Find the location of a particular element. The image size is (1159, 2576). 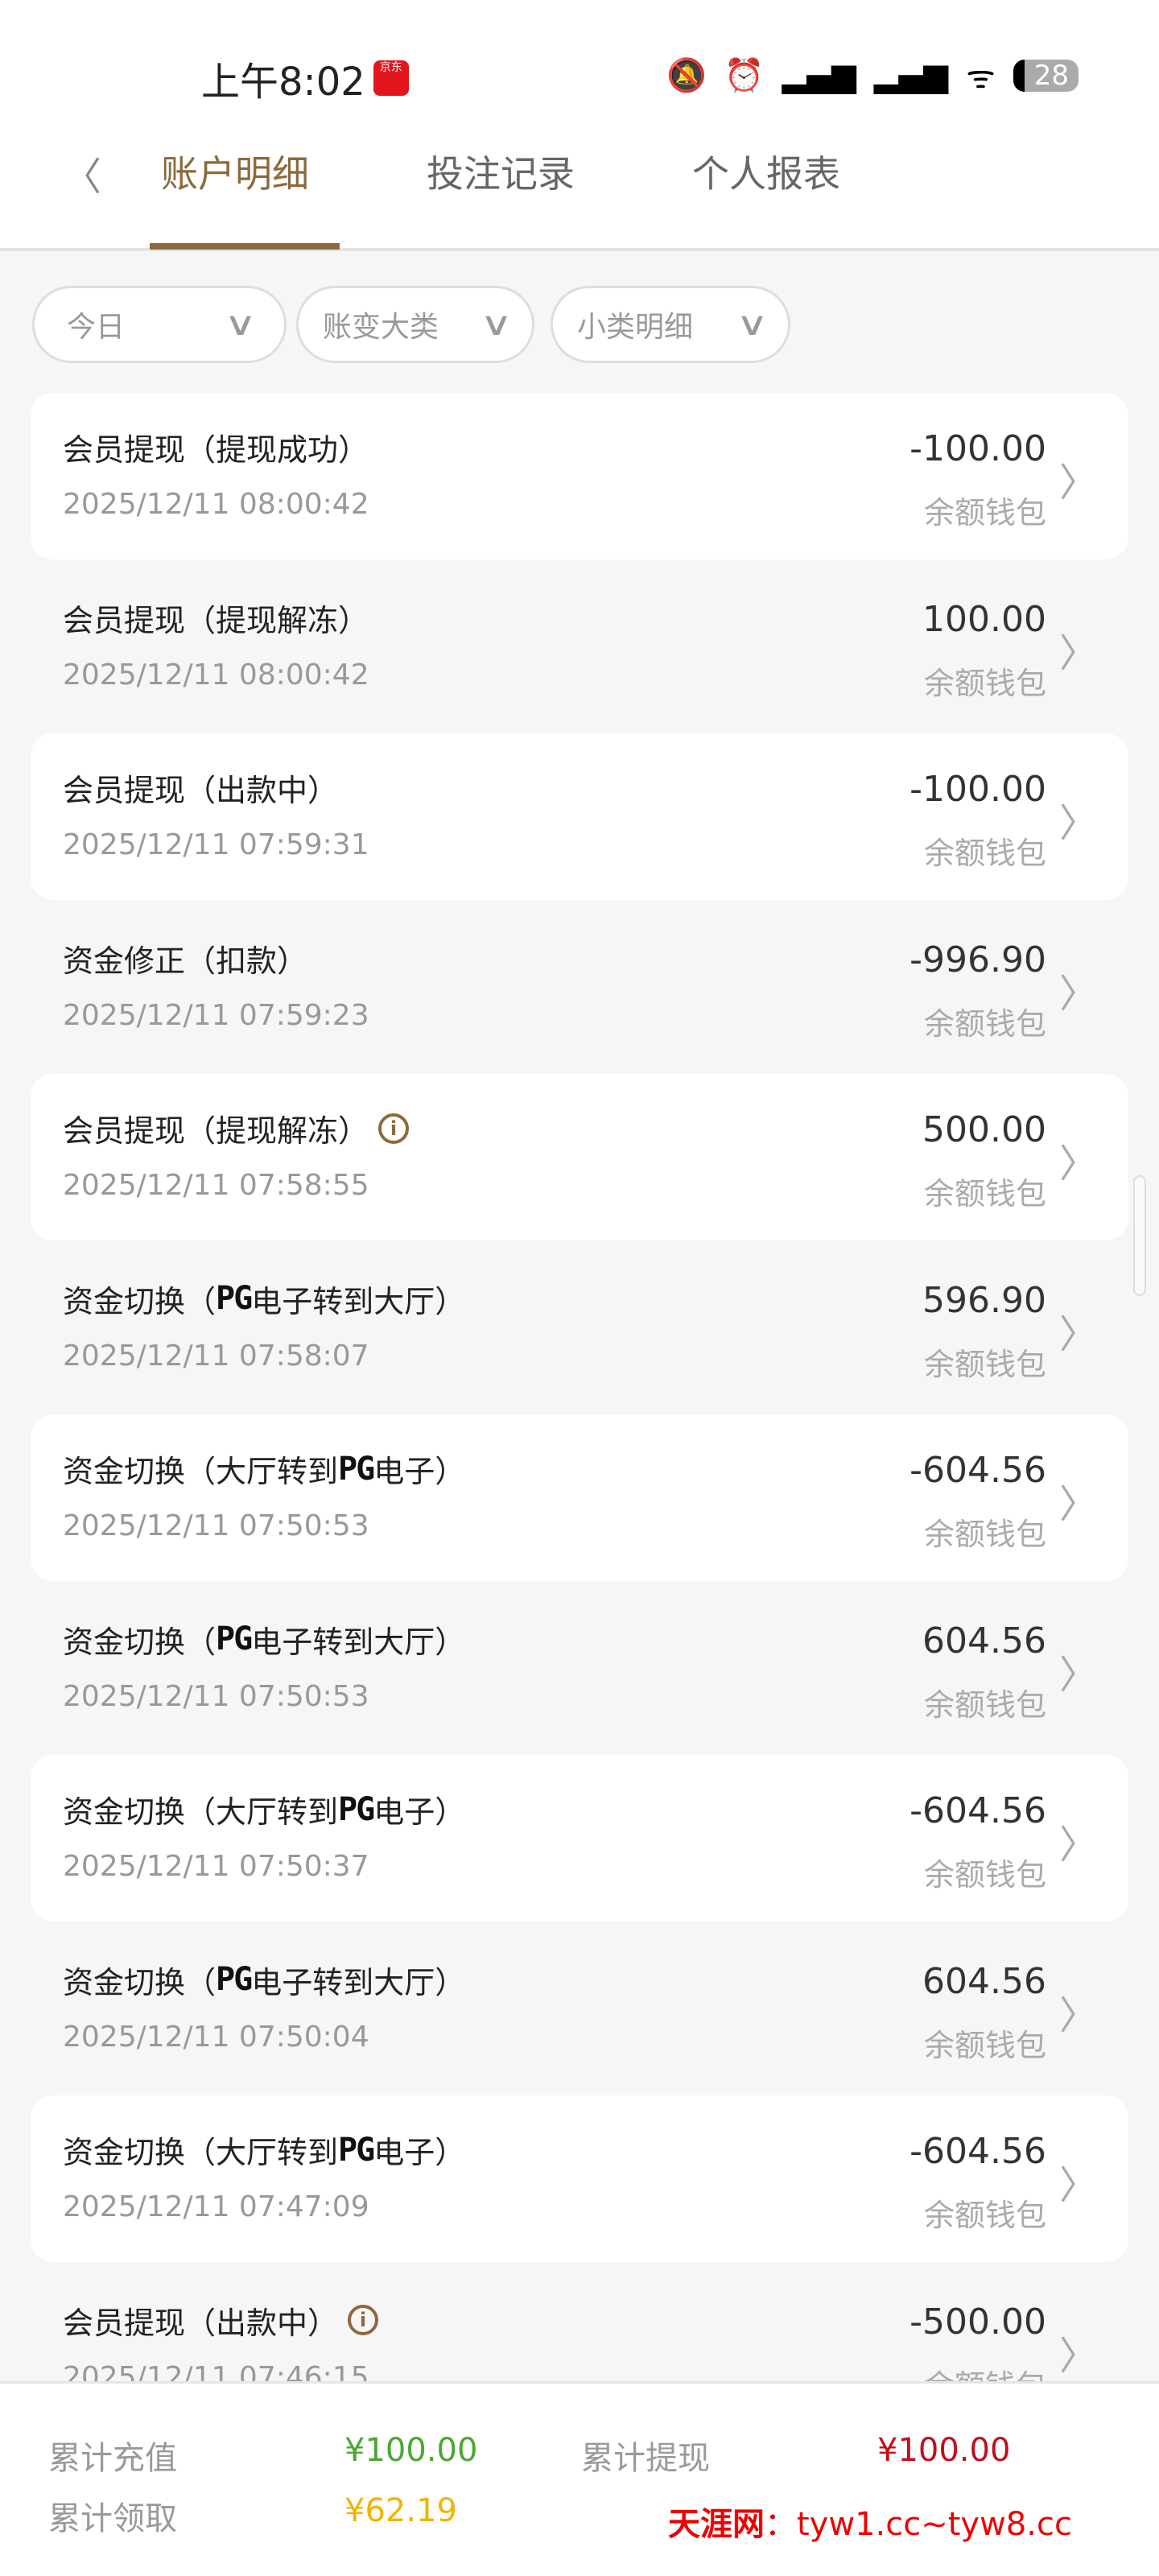

transaction-amount: -996.90 is located at coordinates (977, 959).